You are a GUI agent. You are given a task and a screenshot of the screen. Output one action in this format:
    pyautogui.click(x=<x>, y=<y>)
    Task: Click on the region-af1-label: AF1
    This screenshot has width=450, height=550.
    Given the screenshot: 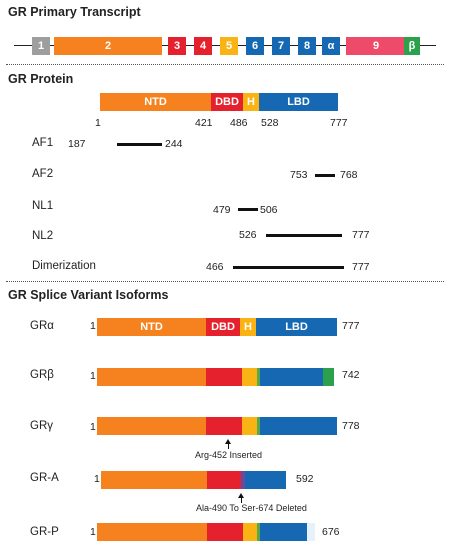 What is the action you would take?
    pyautogui.click(x=43, y=143)
    